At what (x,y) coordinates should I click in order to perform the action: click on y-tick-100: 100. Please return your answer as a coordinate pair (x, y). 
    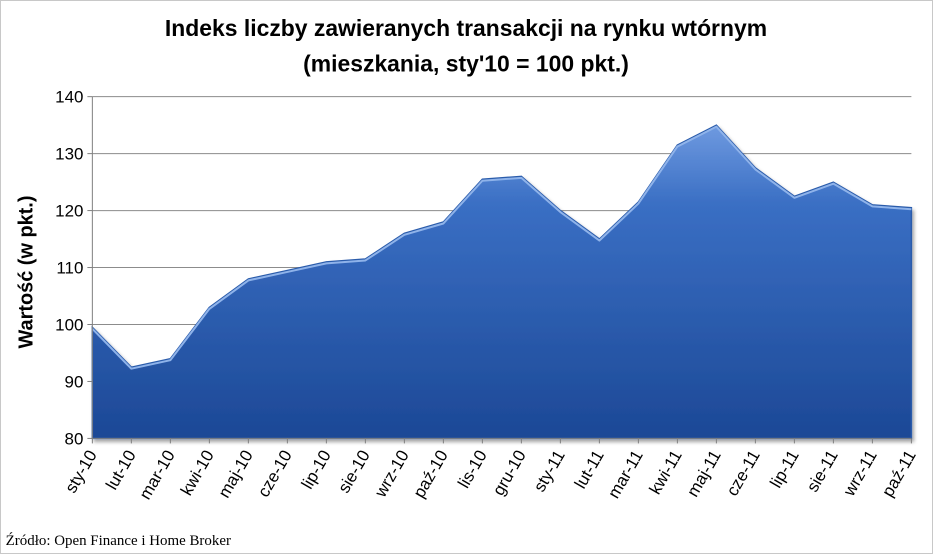
    Looking at the image, I should click on (69, 324).